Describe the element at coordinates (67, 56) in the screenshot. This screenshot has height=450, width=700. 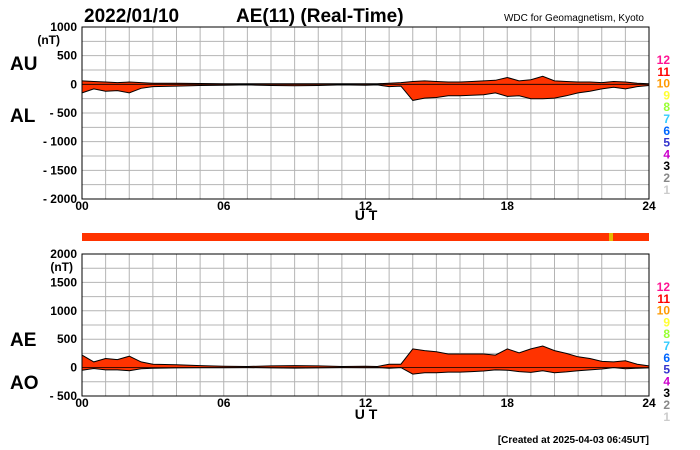
I see `au-al-y-tick-label: 500` at that location.